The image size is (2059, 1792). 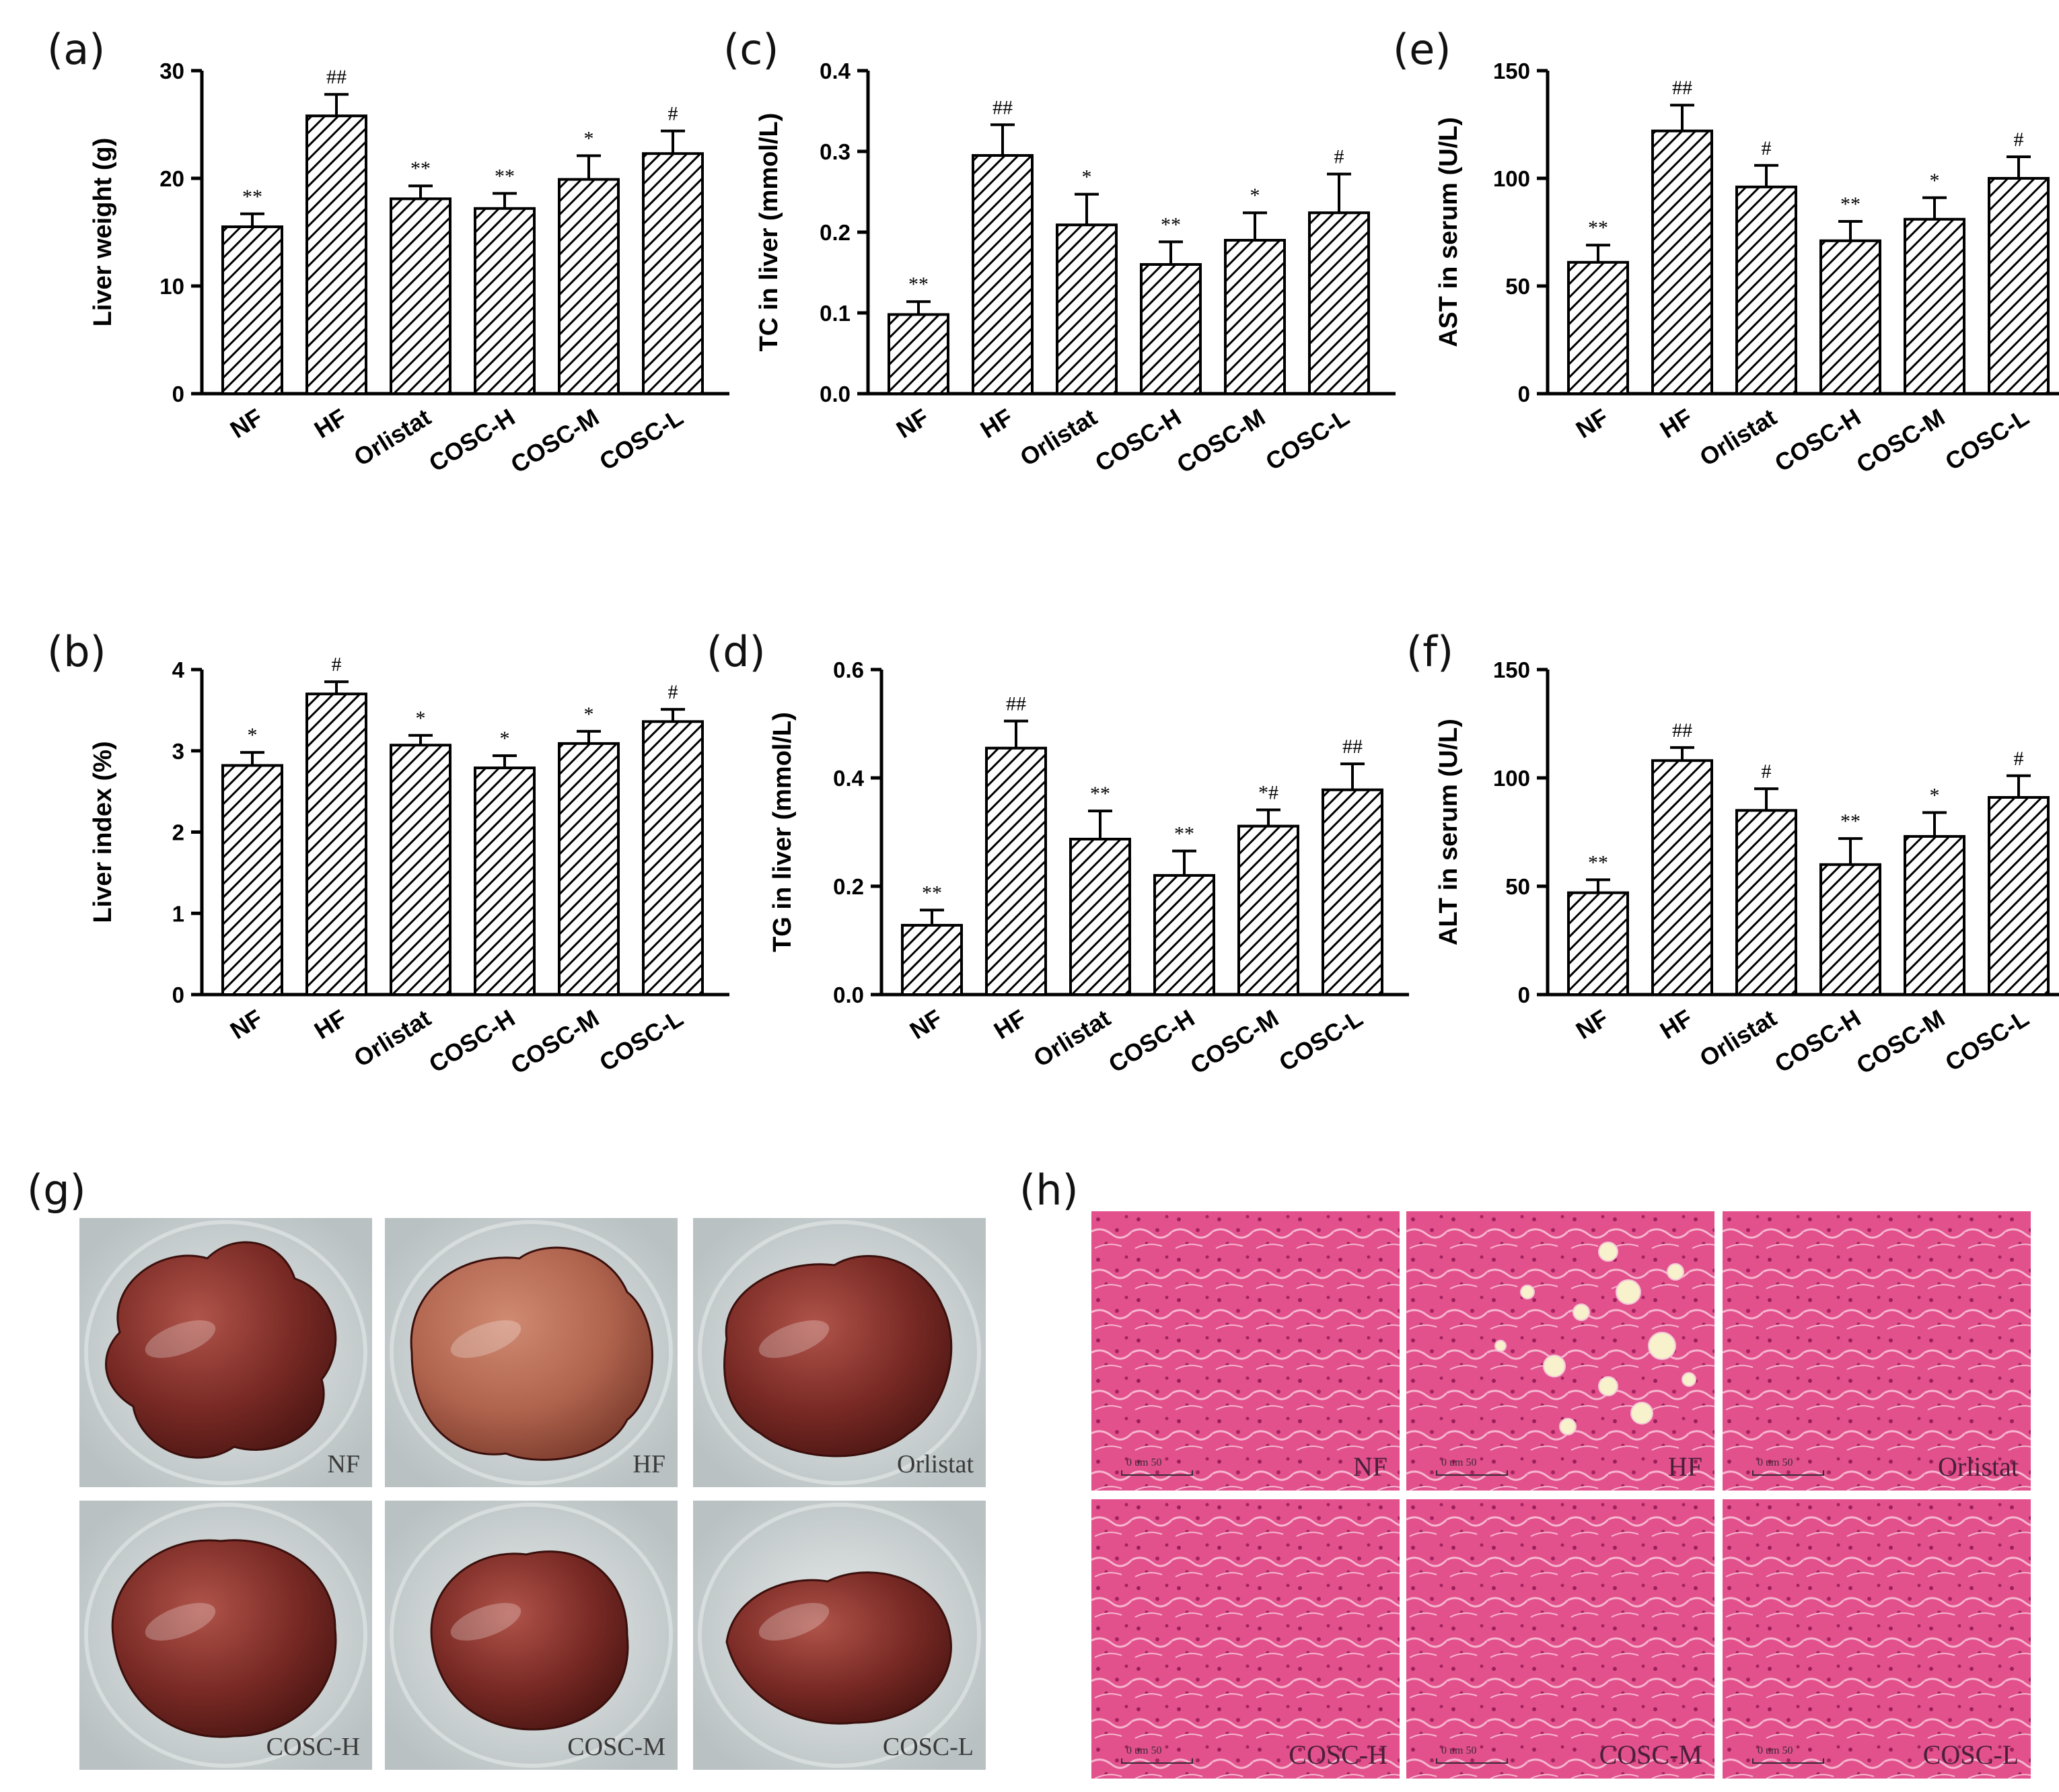 I want to click on y-axis-label: ALT in serum (U/L), so click(x=1449, y=832).